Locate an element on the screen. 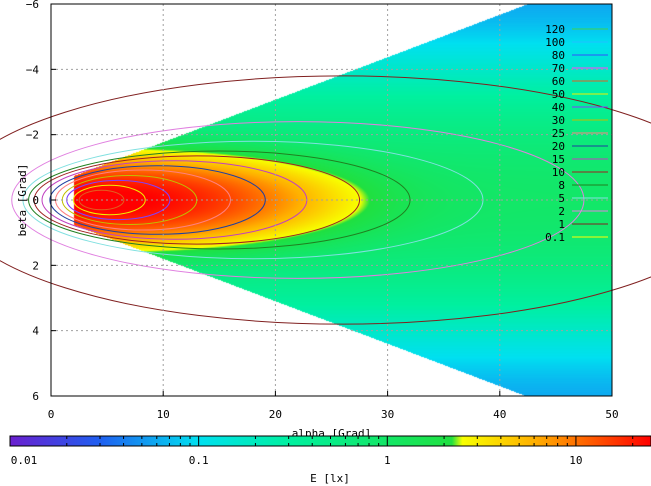  x-tick-label: 30 is located at coordinates (387, 414).